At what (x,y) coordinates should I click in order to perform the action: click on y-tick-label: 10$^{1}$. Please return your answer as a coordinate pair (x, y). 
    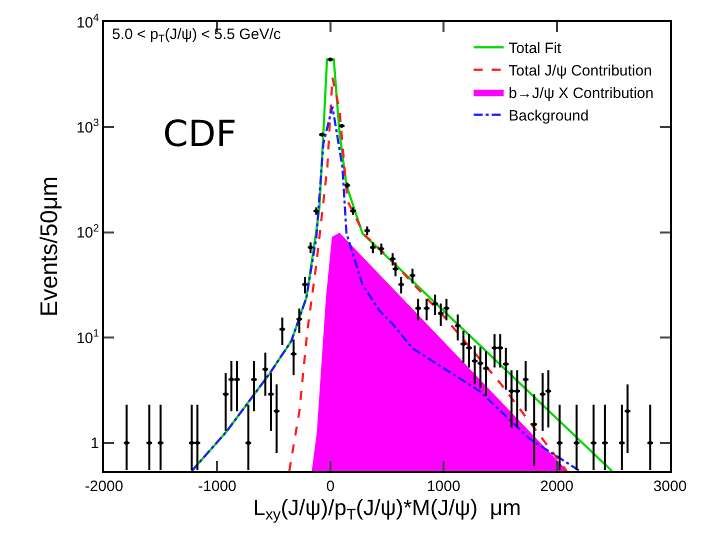
    Looking at the image, I should click on (88, 337).